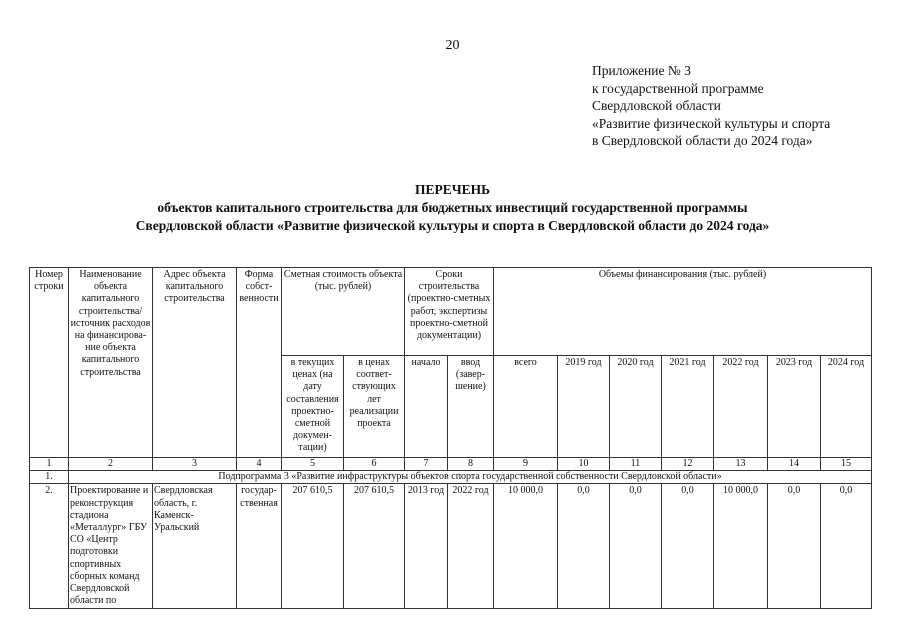  What do you see at coordinates (702, 140) in the screenshot?
I see `appendix-line: в Свердловской области до 2024 года»` at bounding box center [702, 140].